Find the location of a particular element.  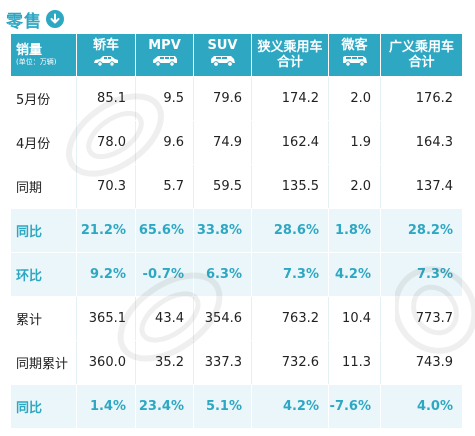

cell-suv: 33.8% is located at coordinates (223, 230).